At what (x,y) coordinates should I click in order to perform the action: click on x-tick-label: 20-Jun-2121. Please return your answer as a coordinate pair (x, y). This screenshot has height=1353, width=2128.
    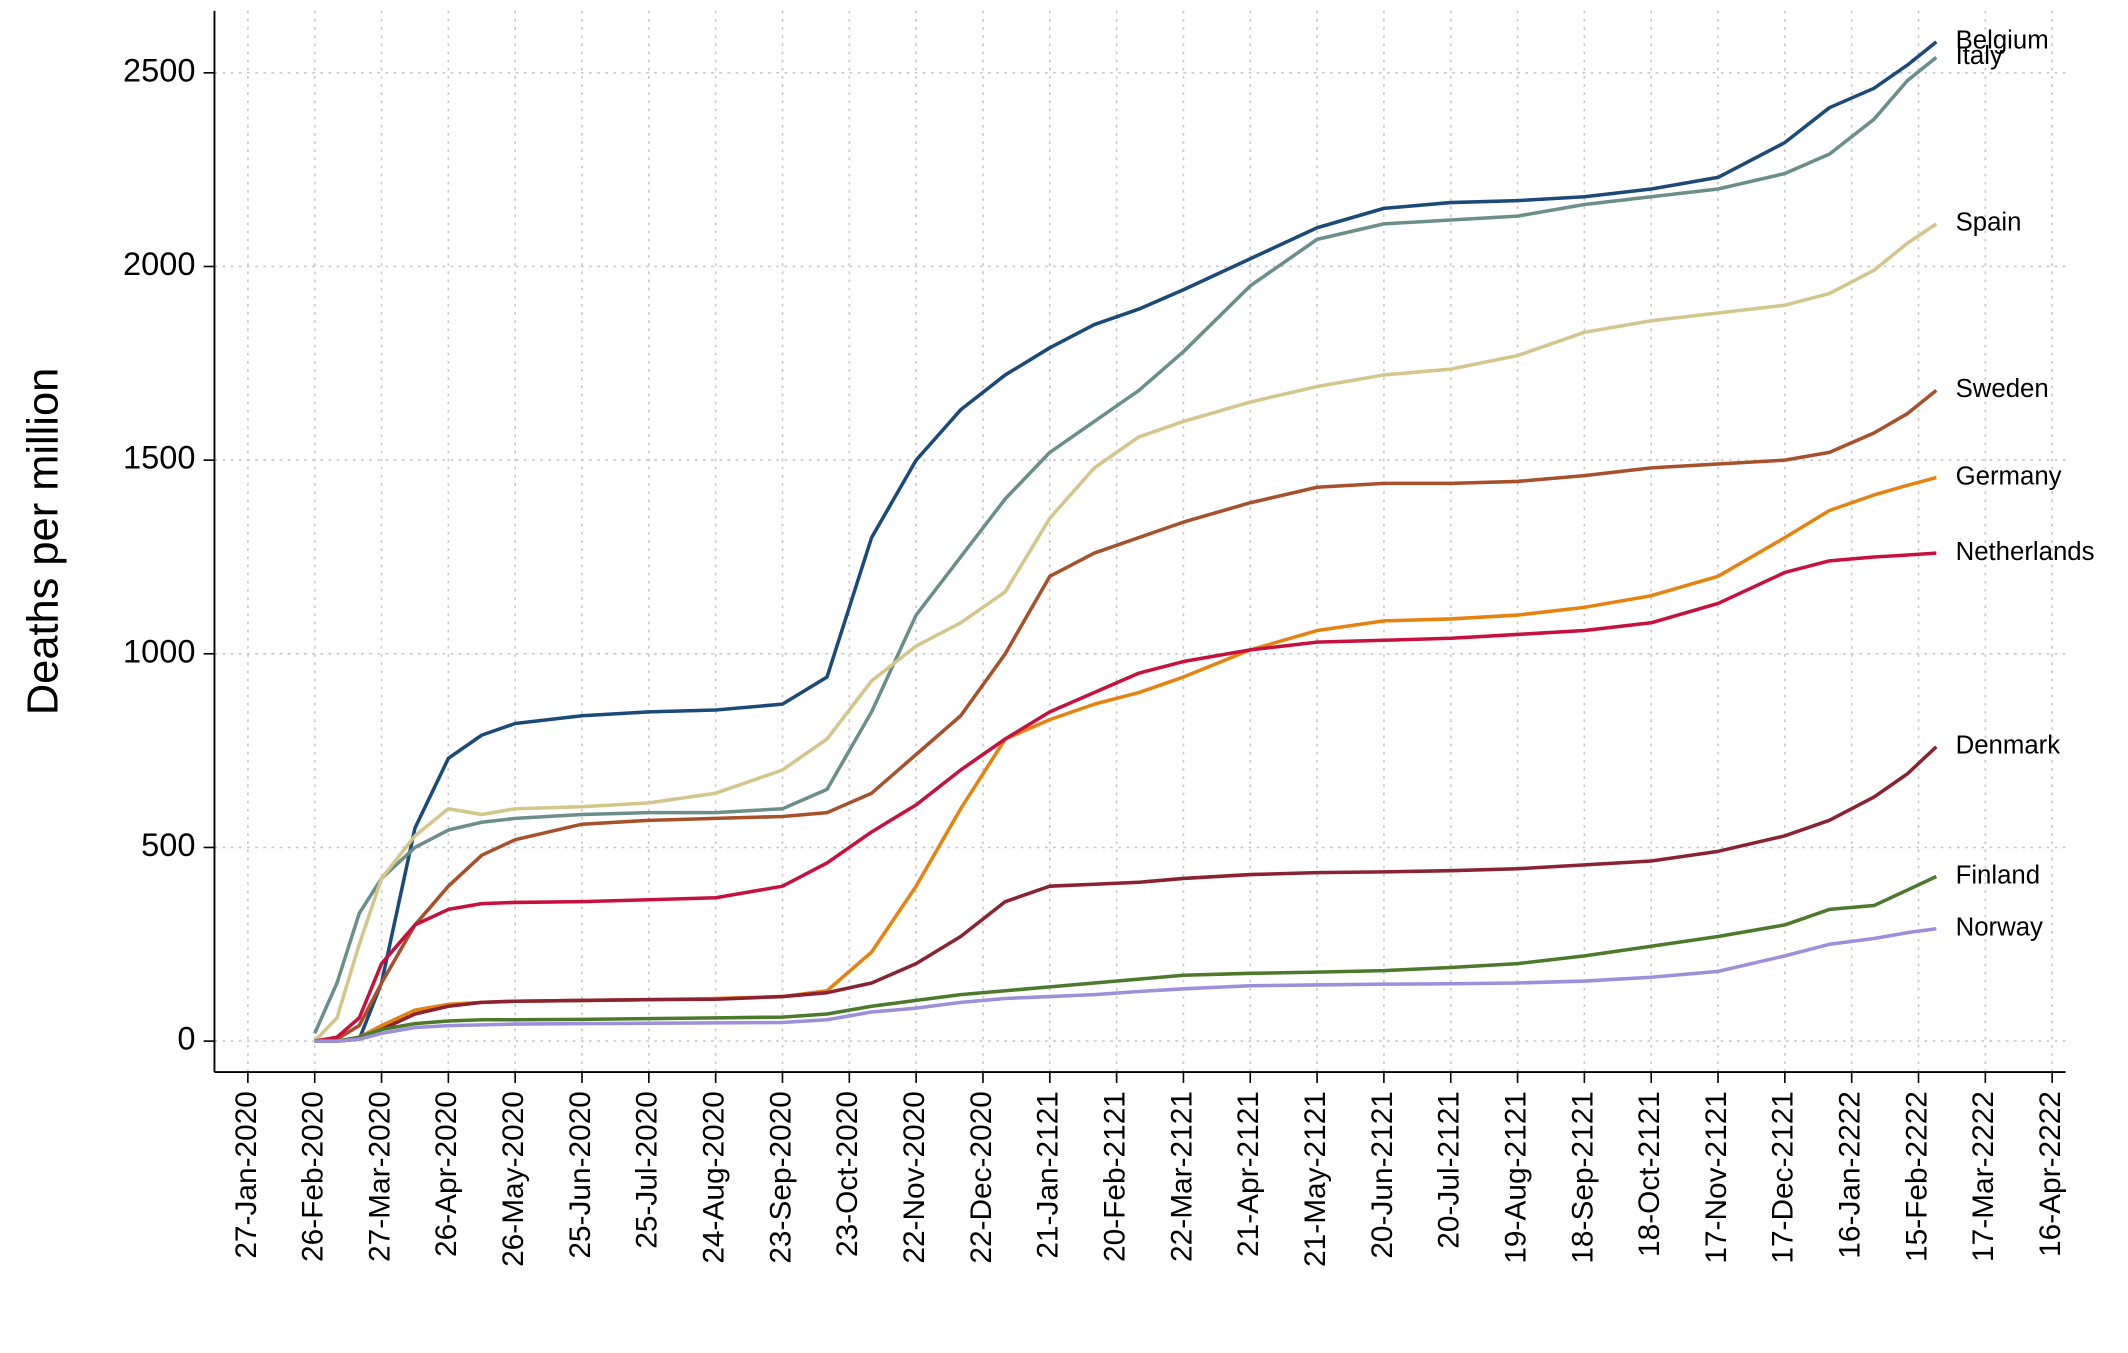
    Looking at the image, I should click on (1382, 1175).